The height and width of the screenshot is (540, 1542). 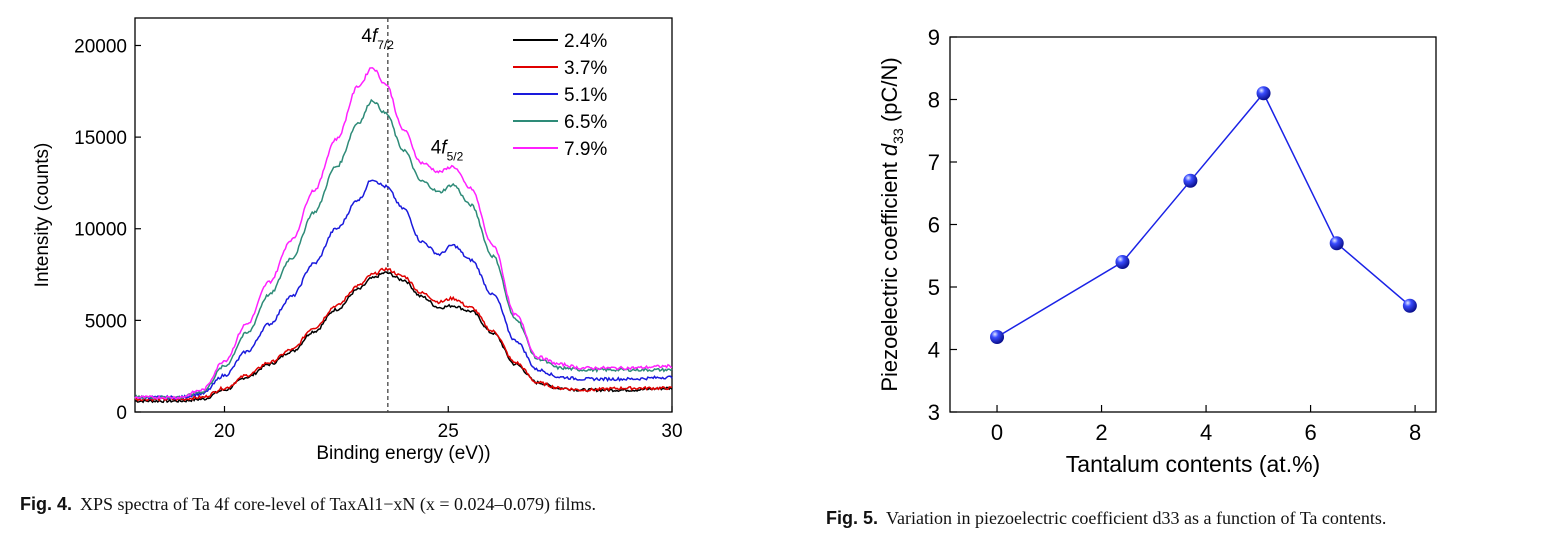 What do you see at coordinates (934, 225) in the screenshot?
I see `y-tick-label: 6` at bounding box center [934, 225].